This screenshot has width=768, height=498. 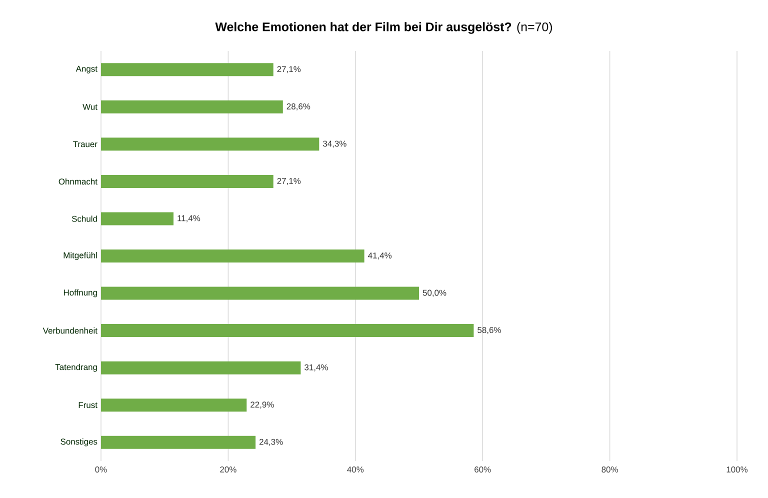 What do you see at coordinates (80, 293) in the screenshot?
I see `y-tick-label: Hoffnung` at bounding box center [80, 293].